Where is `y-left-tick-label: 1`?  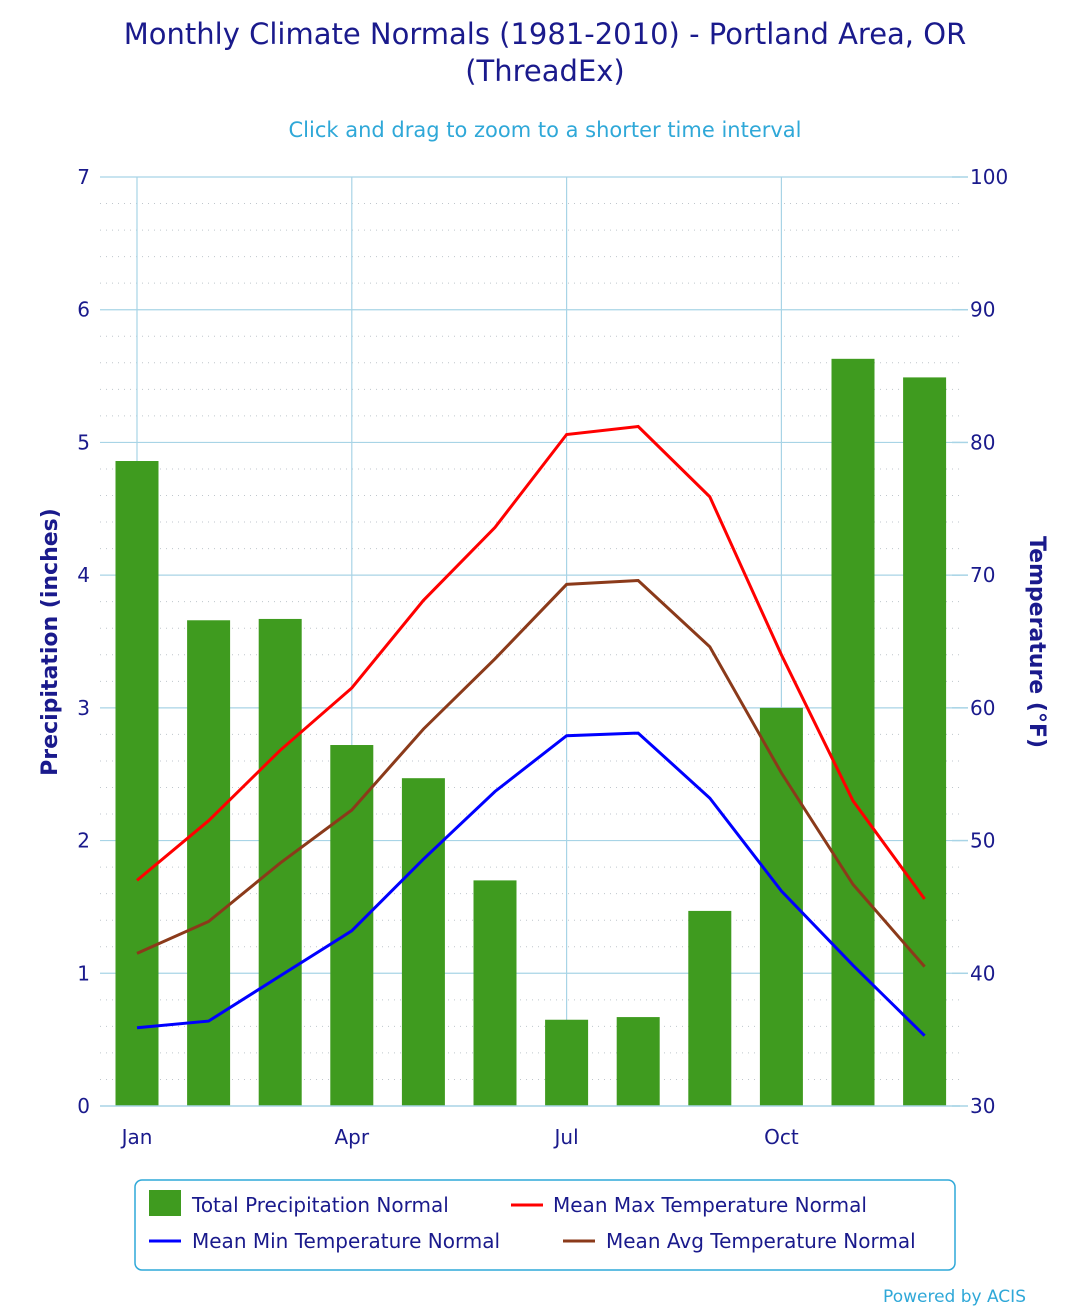 y-left-tick-label: 1 is located at coordinates (83, 973).